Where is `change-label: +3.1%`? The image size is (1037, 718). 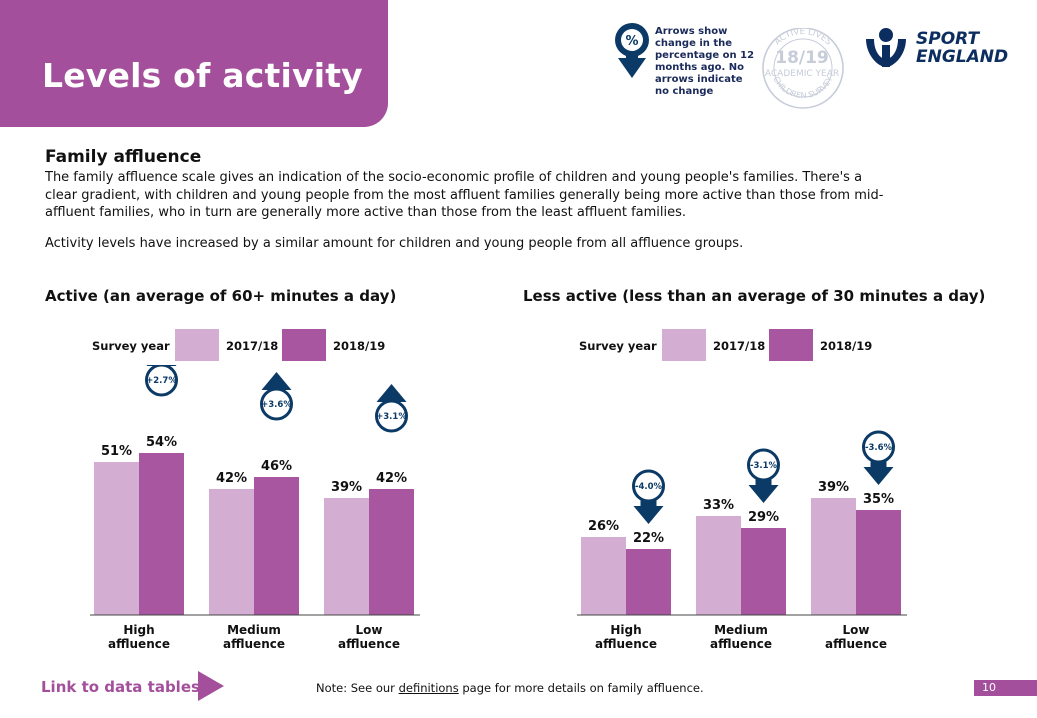 change-label: +3.1% is located at coordinates (391, 417).